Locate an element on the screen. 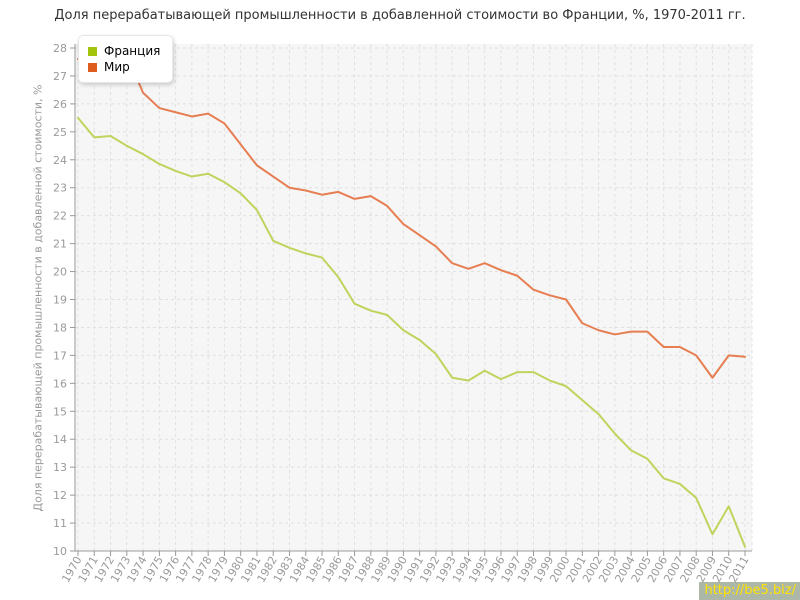 This screenshot has width=800, height=600. y-tick-label: 24 is located at coordinates (60, 160).